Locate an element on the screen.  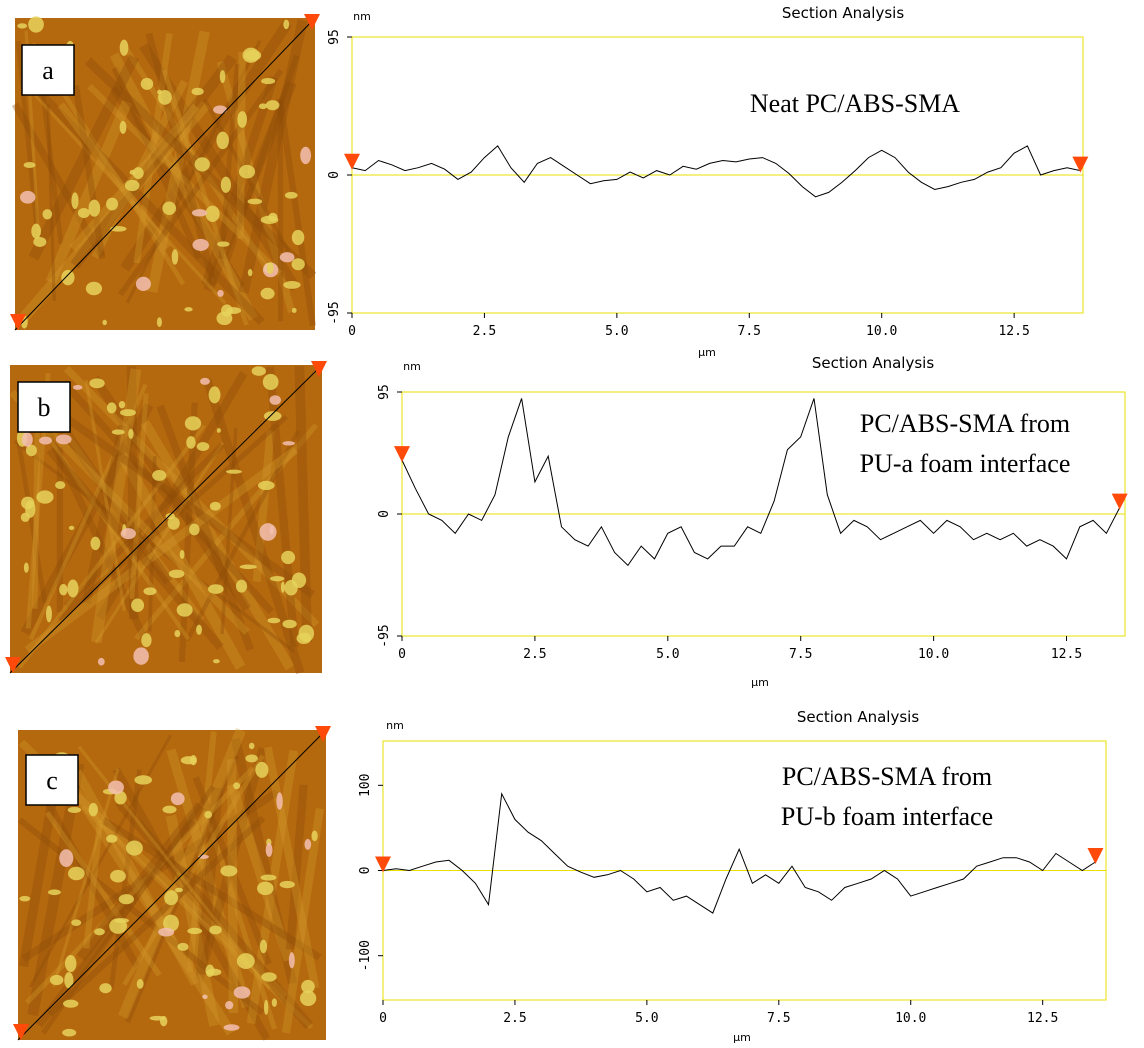
afm-image is located at coordinates (166, 519).